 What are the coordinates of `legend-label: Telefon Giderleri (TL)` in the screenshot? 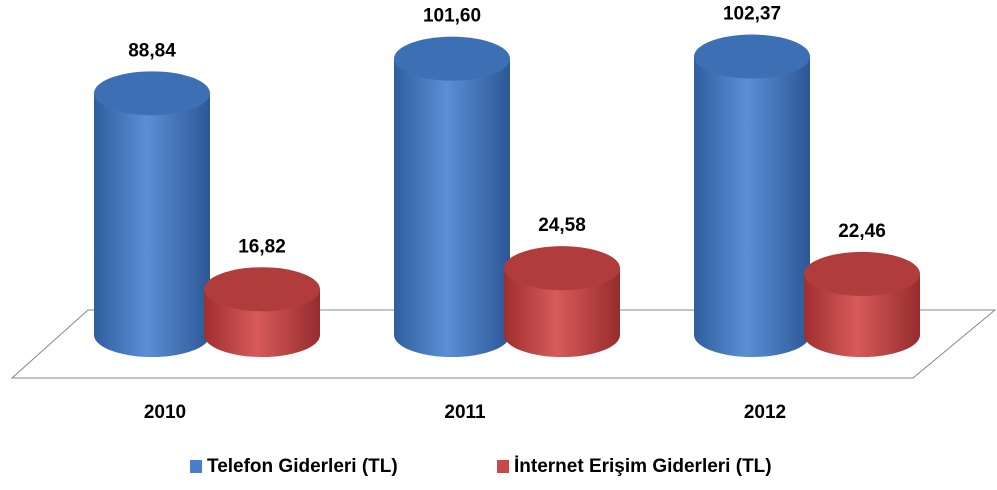 It's located at (302, 466).